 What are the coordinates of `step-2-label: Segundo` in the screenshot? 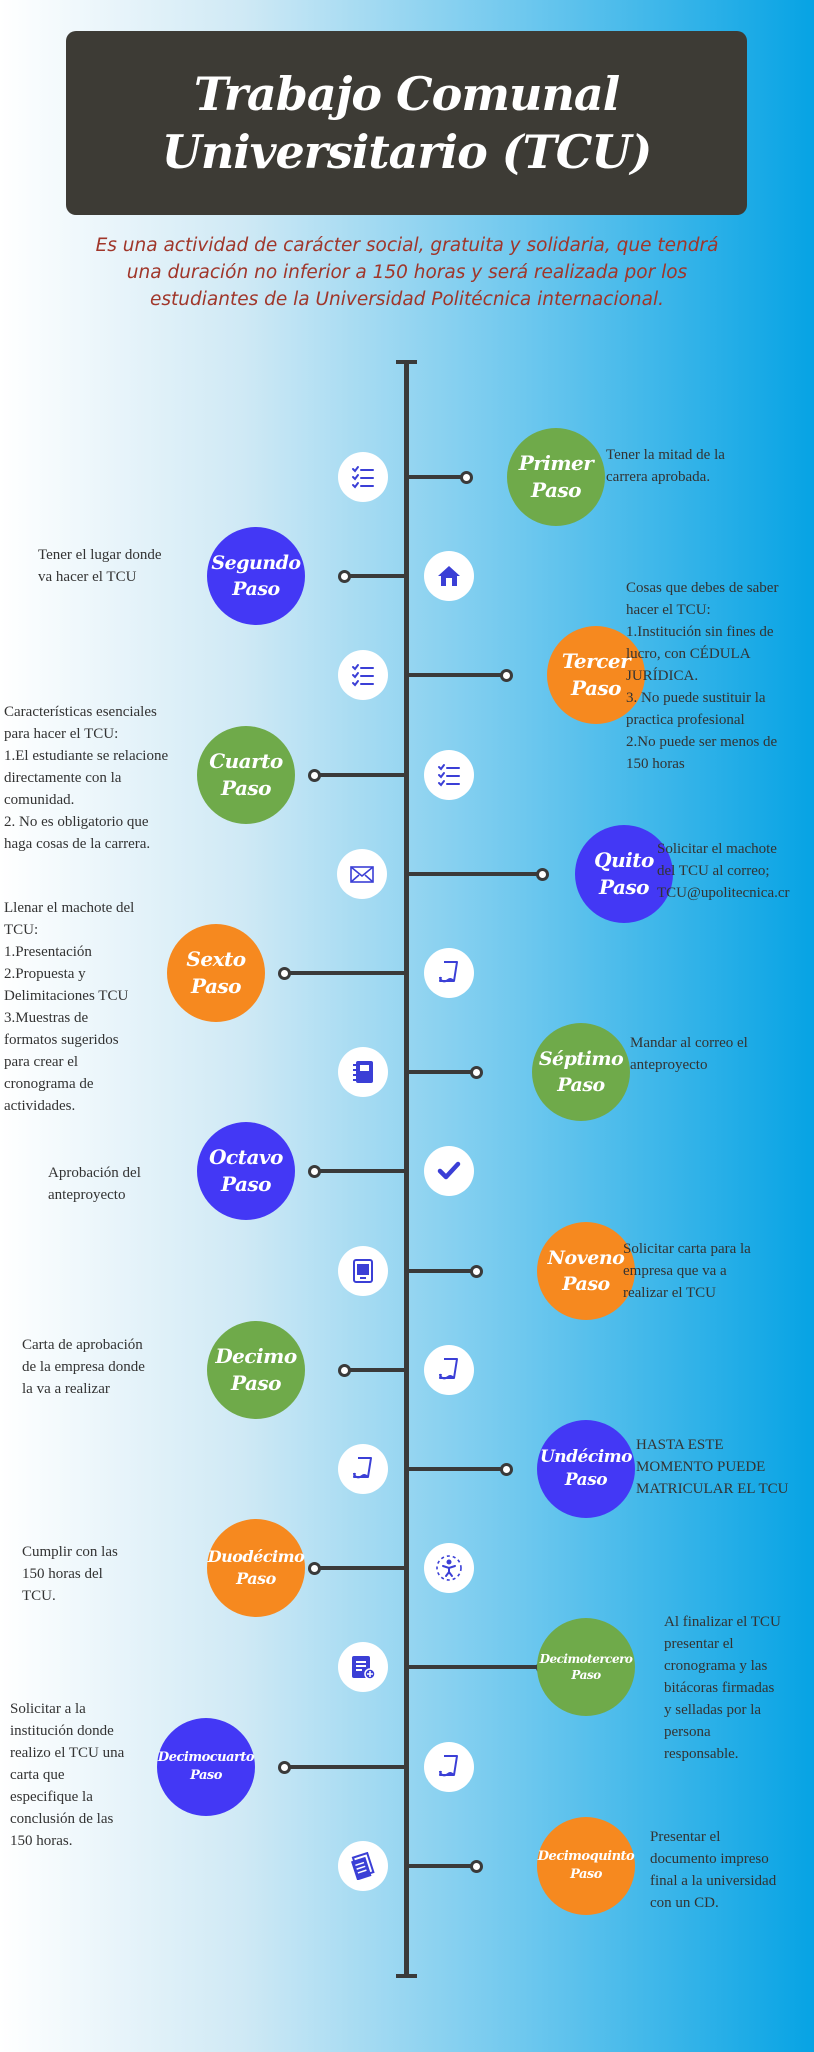 It's located at (256, 563).